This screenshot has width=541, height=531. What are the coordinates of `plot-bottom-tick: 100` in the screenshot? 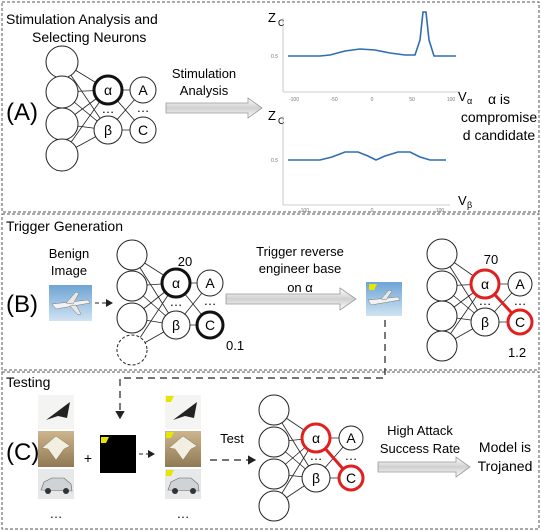 It's located at (440, 211).